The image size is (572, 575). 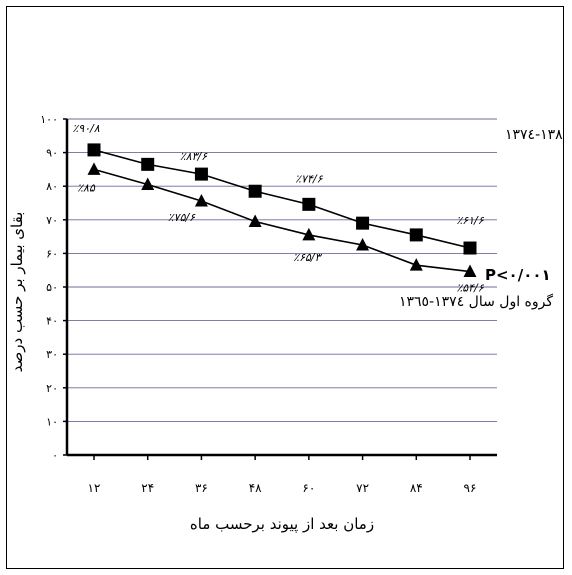 I want to click on y-tick-label: ۲۰, so click(x=52, y=388).